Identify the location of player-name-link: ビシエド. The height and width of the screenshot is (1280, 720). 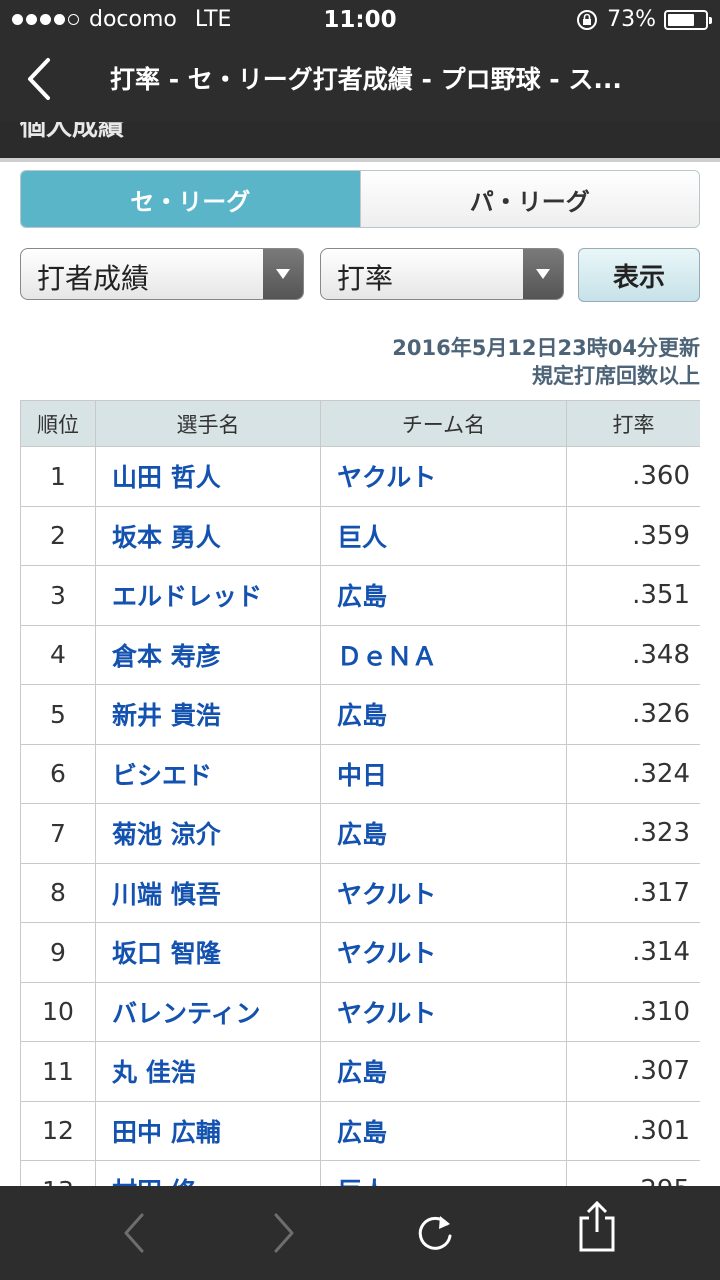
(208, 773).